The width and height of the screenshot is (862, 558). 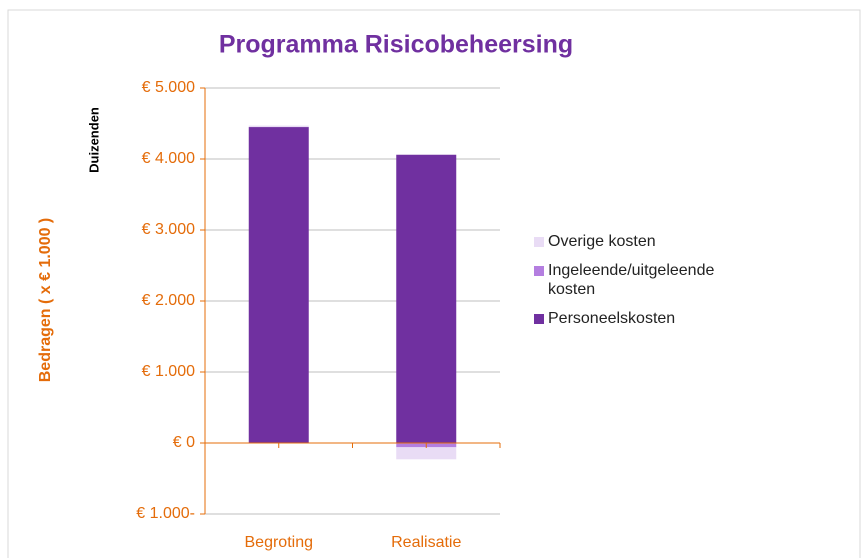 I want to click on legend-item: Ingeleende/uitgeleende kosten, so click(x=634, y=280).